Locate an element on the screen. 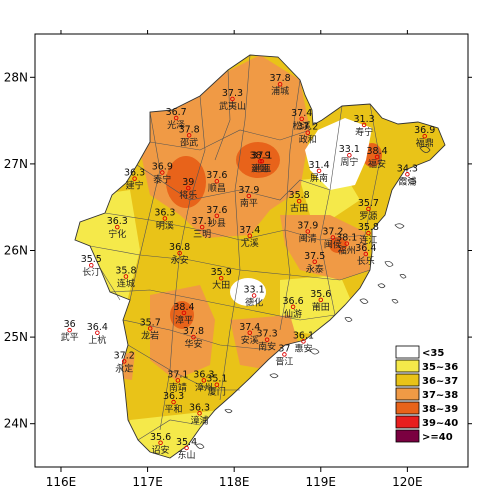 Image resolution: width=500 pixels, height=500 pixels. zone-38-39-fuzhou is located at coordinates (338, 245).